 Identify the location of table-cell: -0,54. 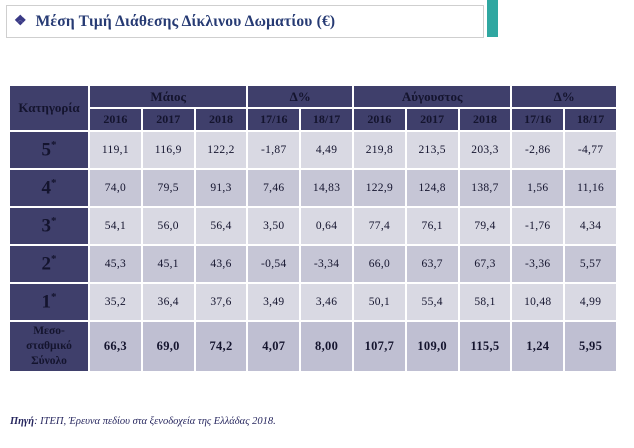
(274, 264).